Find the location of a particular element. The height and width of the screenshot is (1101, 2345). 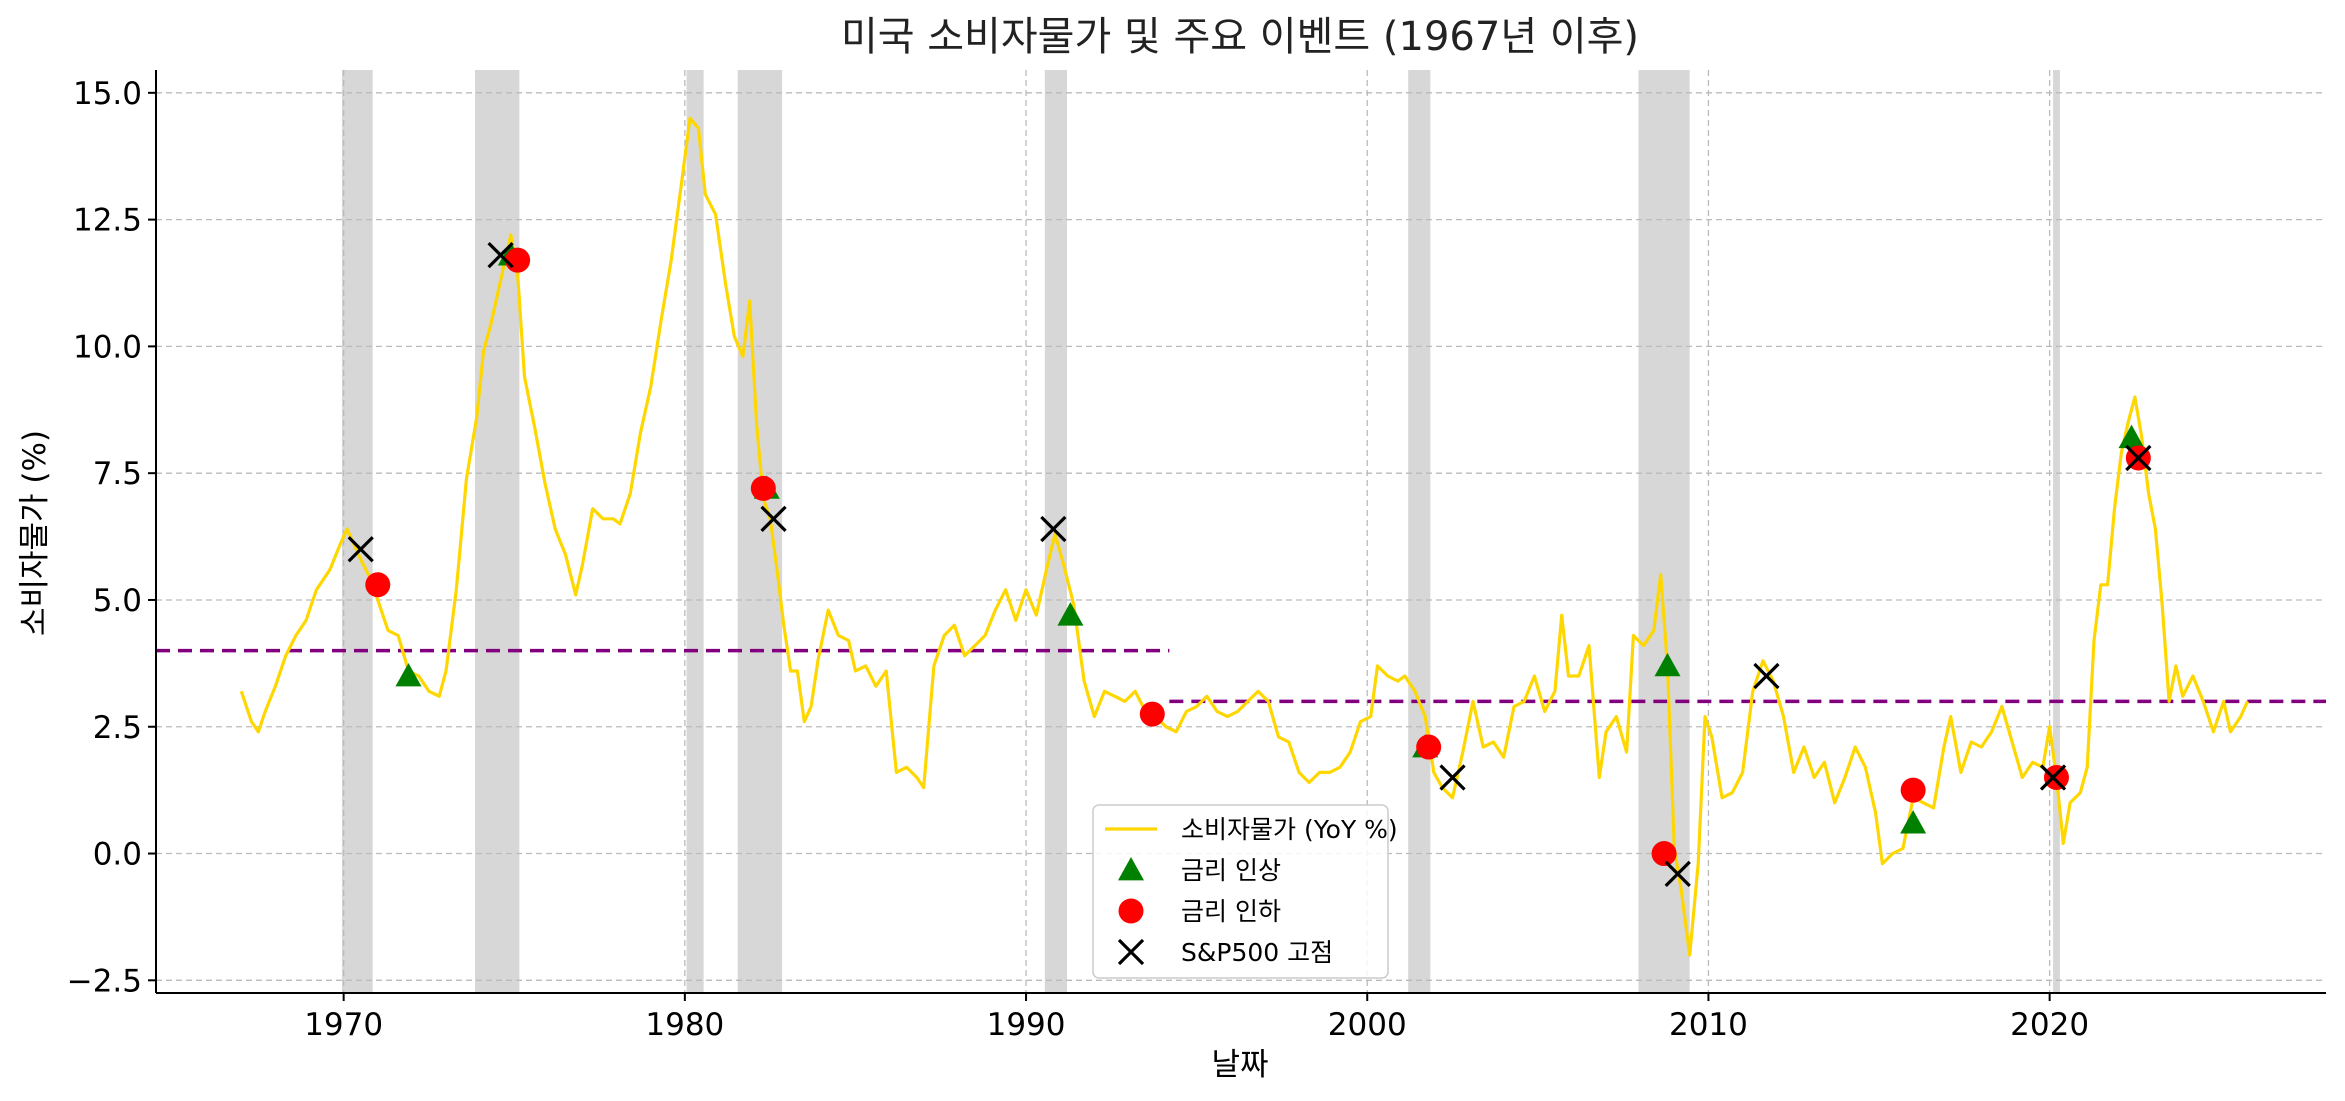

average-lines is located at coordinates (1241, 676).